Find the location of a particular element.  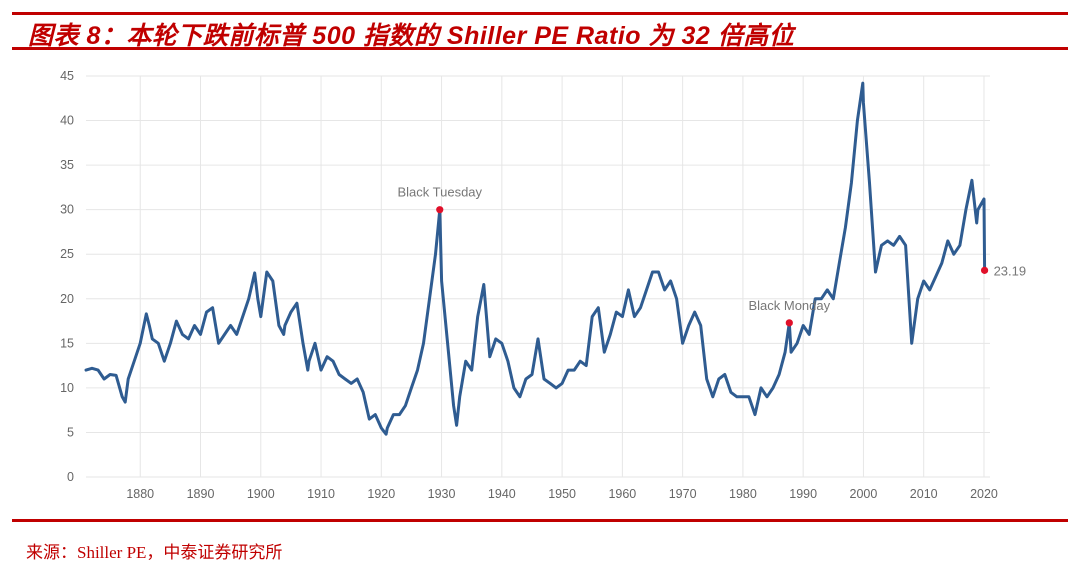

y-tick-label: 45 is located at coordinates (67, 76).